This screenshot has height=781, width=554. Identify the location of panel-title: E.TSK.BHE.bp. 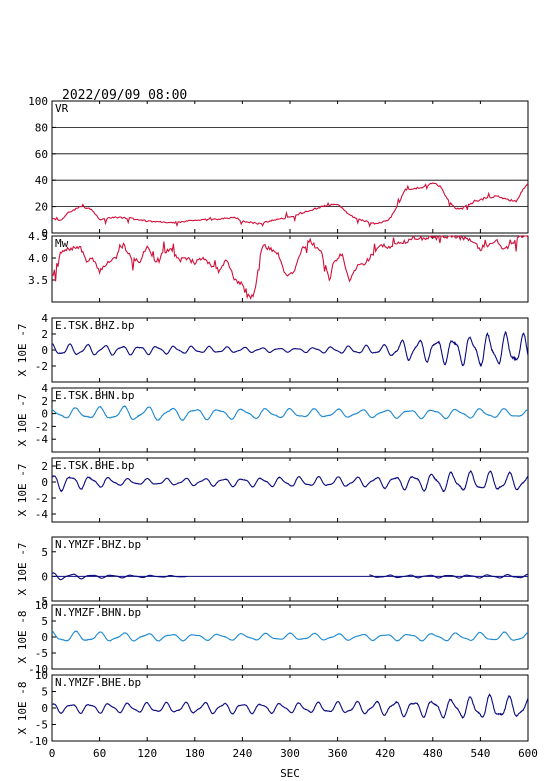
(94, 465).